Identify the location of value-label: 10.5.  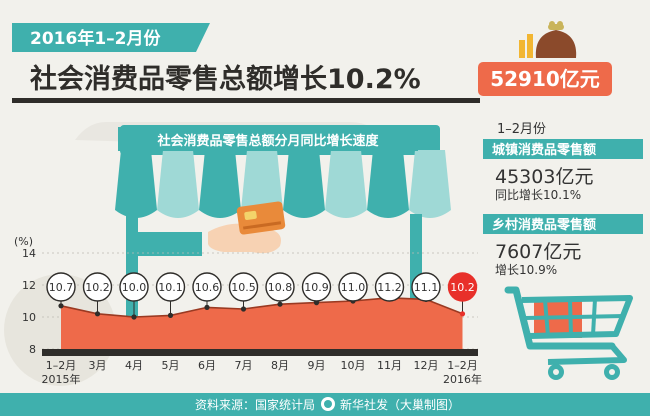
(243, 287).